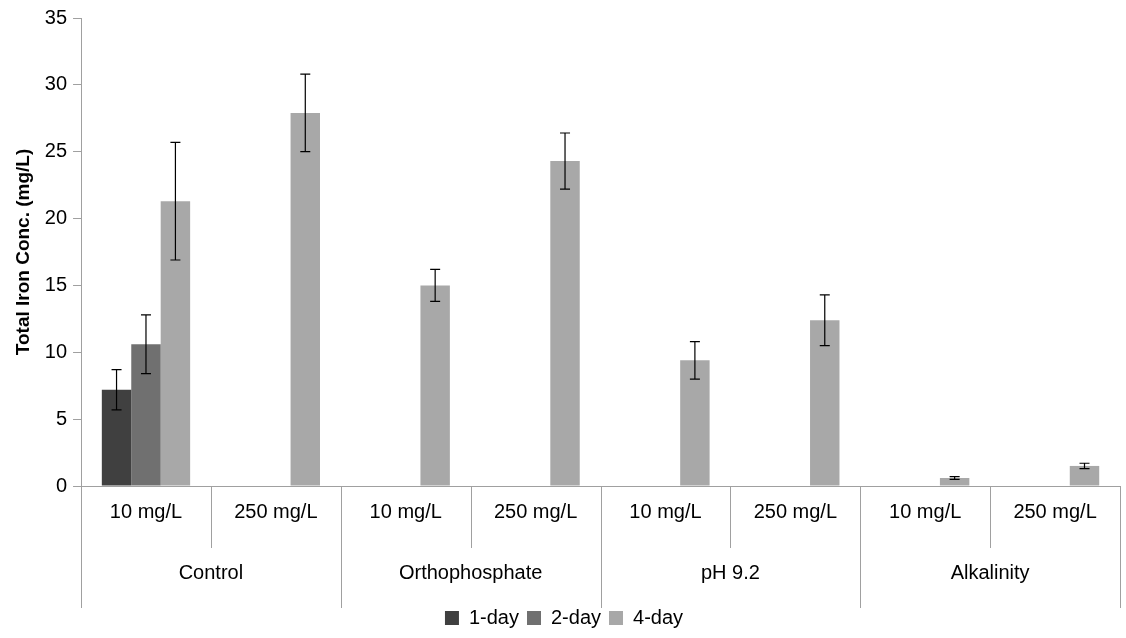 This screenshot has width=1126, height=638. Describe the element at coordinates (576, 616) in the screenshot. I see `legend-label: 2-day` at that location.